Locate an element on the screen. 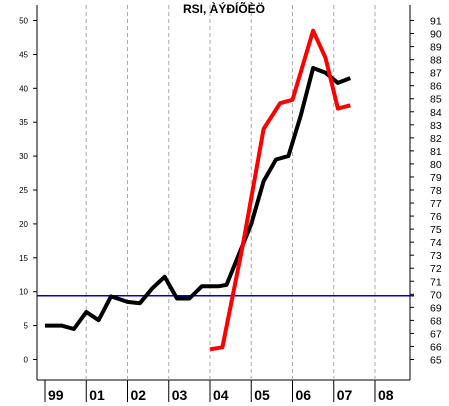  x-tick-label: 04 is located at coordinates (221, 395).